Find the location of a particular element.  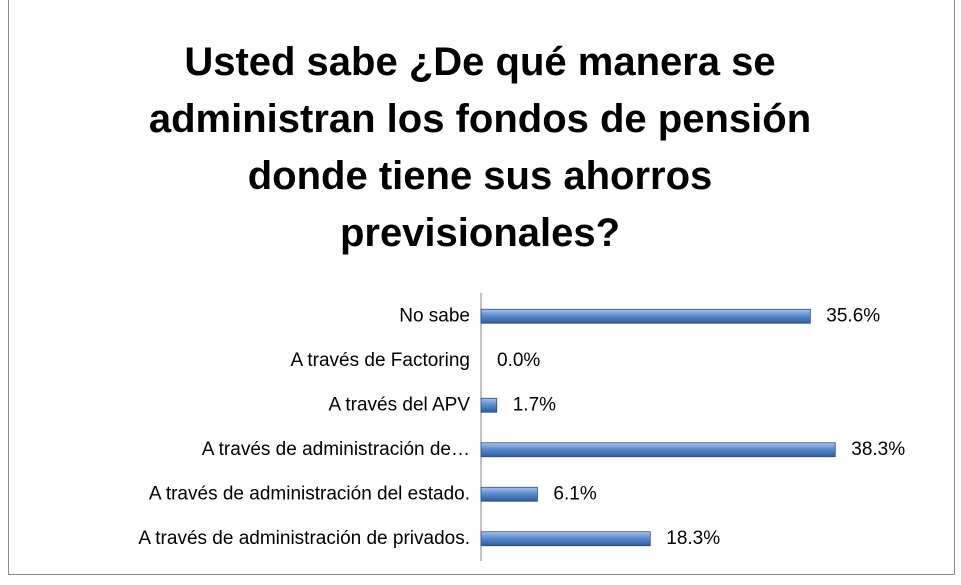

data-label: 6.1% is located at coordinates (574, 493).